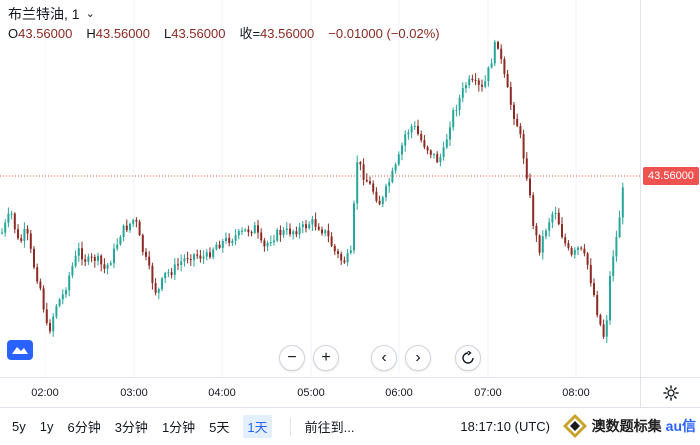 The width and height of the screenshot is (700, 445). I want to click on settings-corner, so click(670, 392).